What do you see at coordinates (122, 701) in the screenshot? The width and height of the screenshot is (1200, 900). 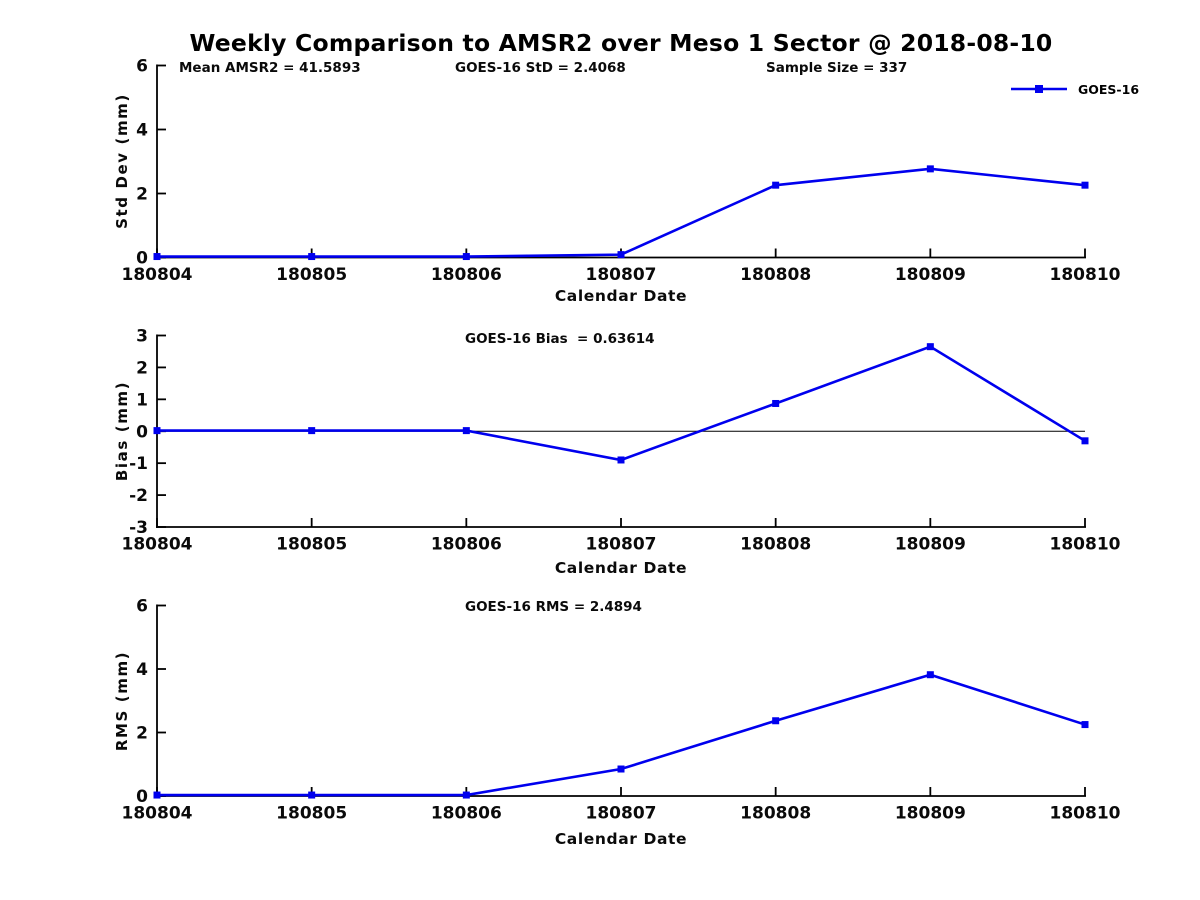 I see `ylabel-rms: RMS (mm)` at bounding box center [122, 701].